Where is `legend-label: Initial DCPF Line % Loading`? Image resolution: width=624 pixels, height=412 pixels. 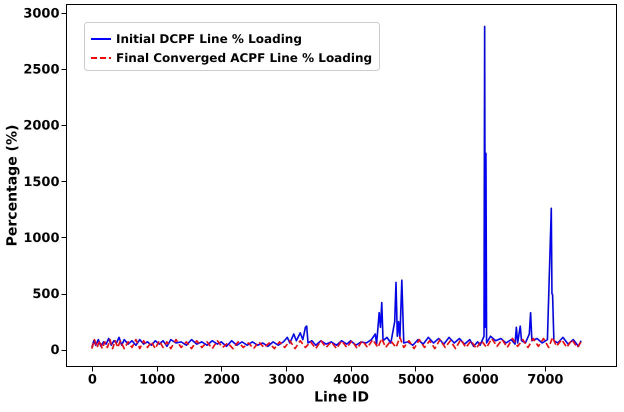
legend-label: Initial DCPF Line % Loading is located at coordinates (209, 39).